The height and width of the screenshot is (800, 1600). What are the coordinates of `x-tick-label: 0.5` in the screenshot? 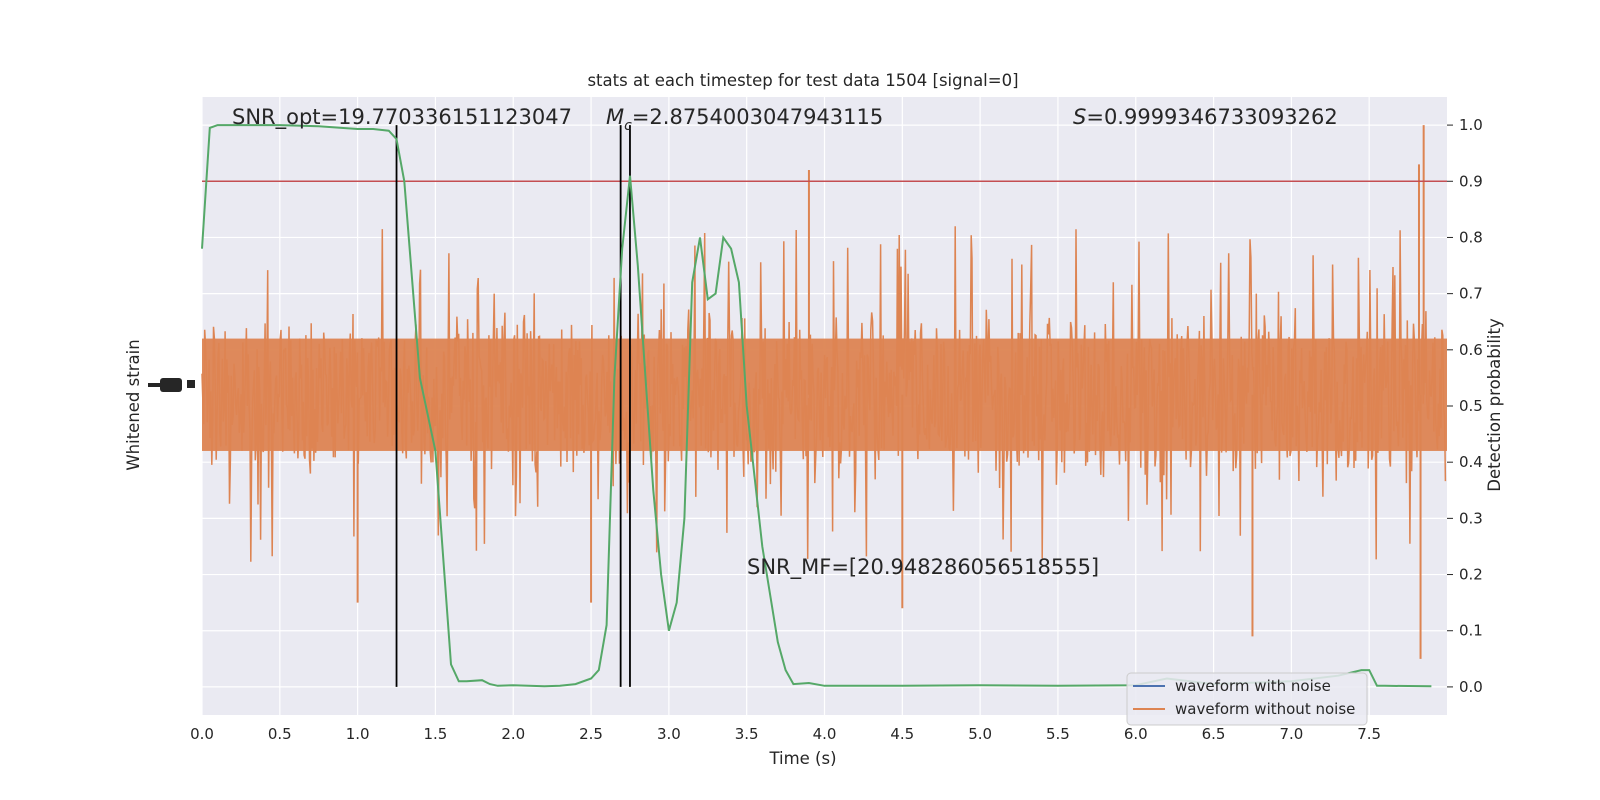 It's located at (280, 734).